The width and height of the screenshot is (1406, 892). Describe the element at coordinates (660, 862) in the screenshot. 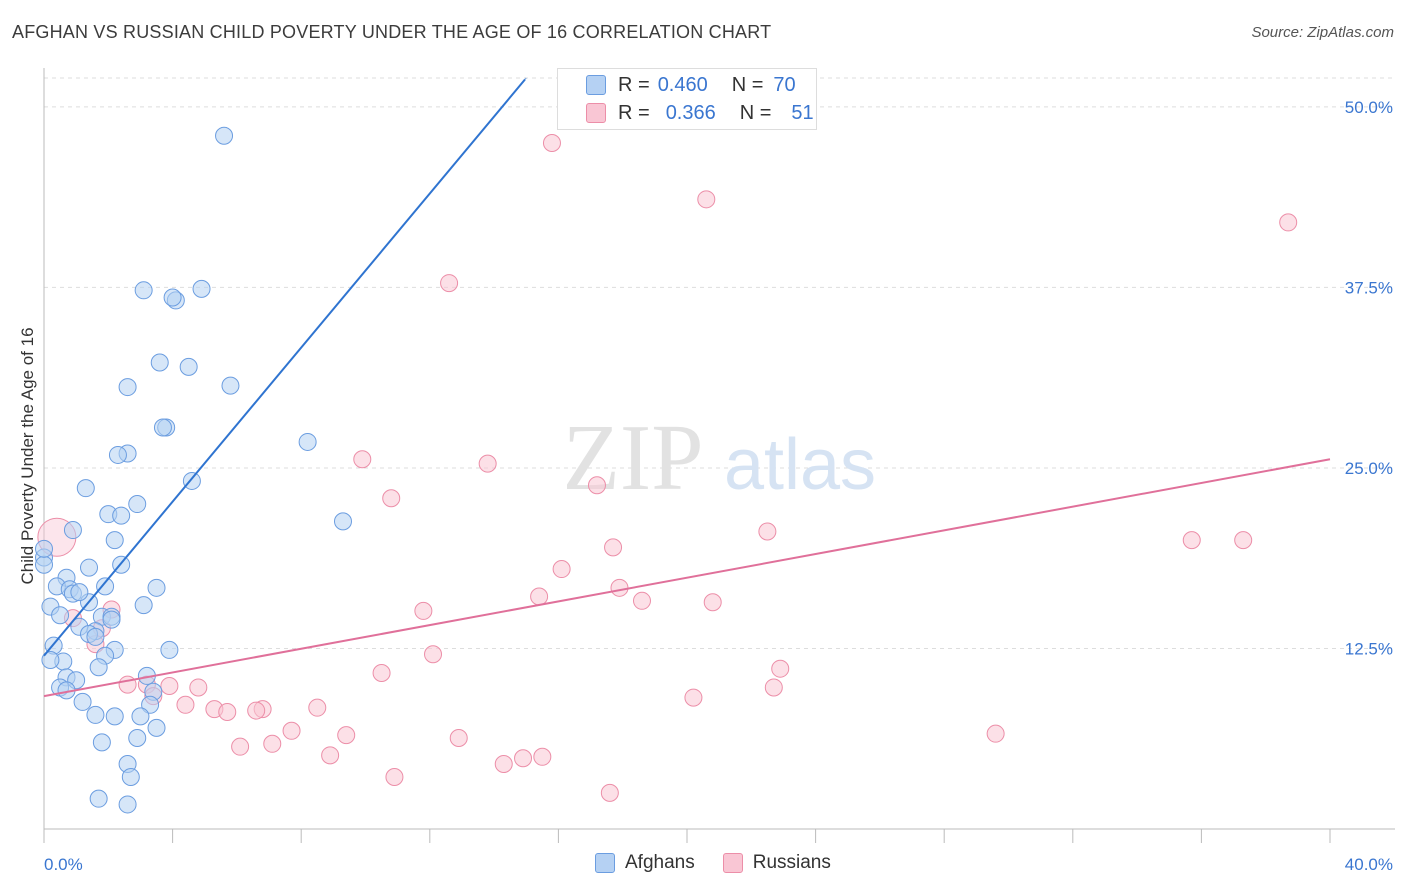

I see `afghans-legend-label: Afghans` at that location.